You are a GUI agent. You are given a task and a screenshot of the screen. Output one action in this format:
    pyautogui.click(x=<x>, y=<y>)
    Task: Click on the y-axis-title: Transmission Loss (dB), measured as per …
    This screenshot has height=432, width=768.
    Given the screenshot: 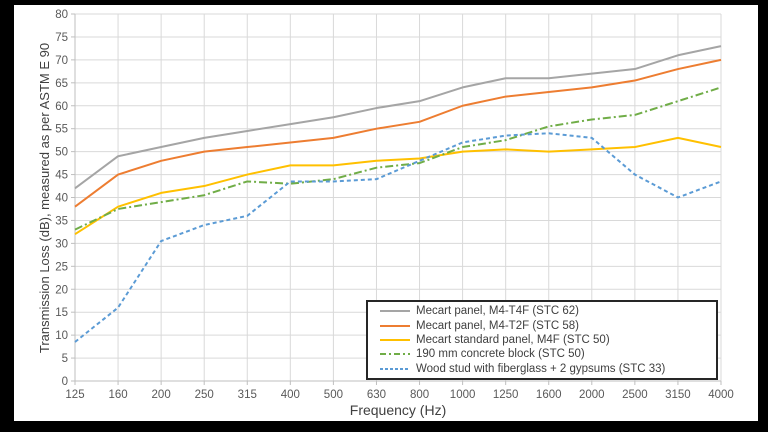 What is the action you would take?
    pyautogui.click(x=44, y=198)
    